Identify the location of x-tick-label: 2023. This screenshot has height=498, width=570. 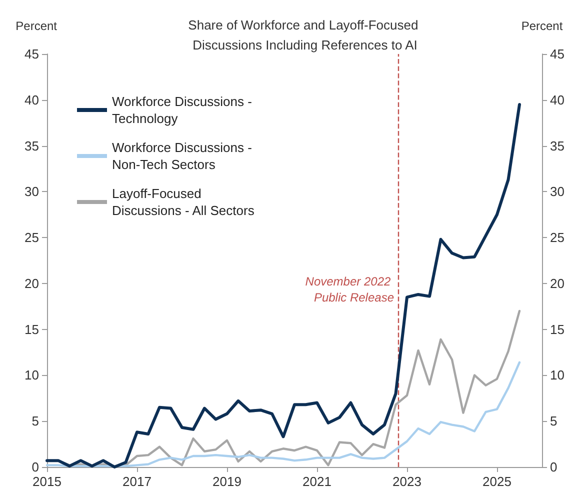
(407, 481).